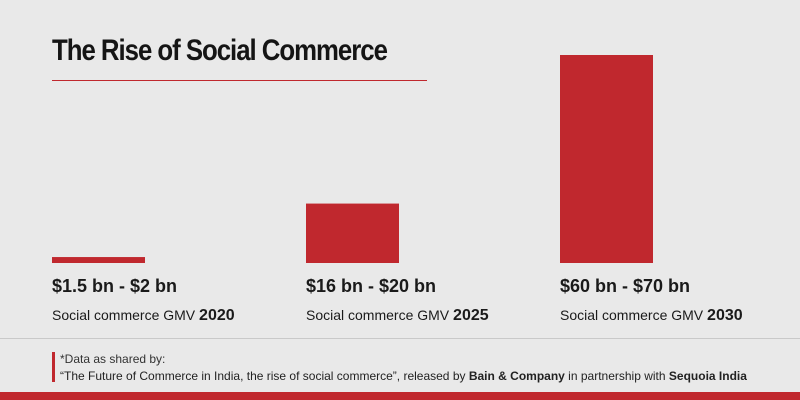 This screenshot has height=400, width=800. Describe the element at coordinates (371, 286) in the screenshot. I see `value-label-2025: $16 bn - $20 bn` at that location.